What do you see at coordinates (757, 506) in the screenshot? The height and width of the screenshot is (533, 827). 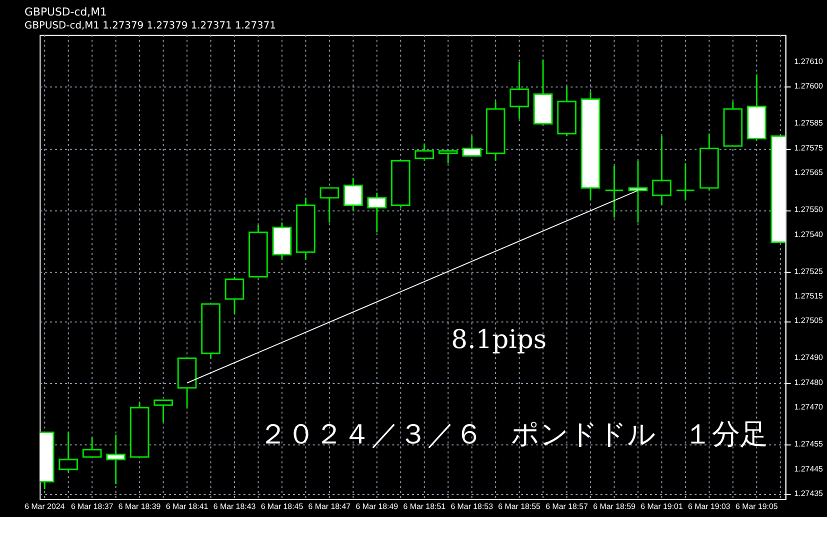 I see `x-tick-label: 6 Mar 19:05` at bounding box center [757, 506].